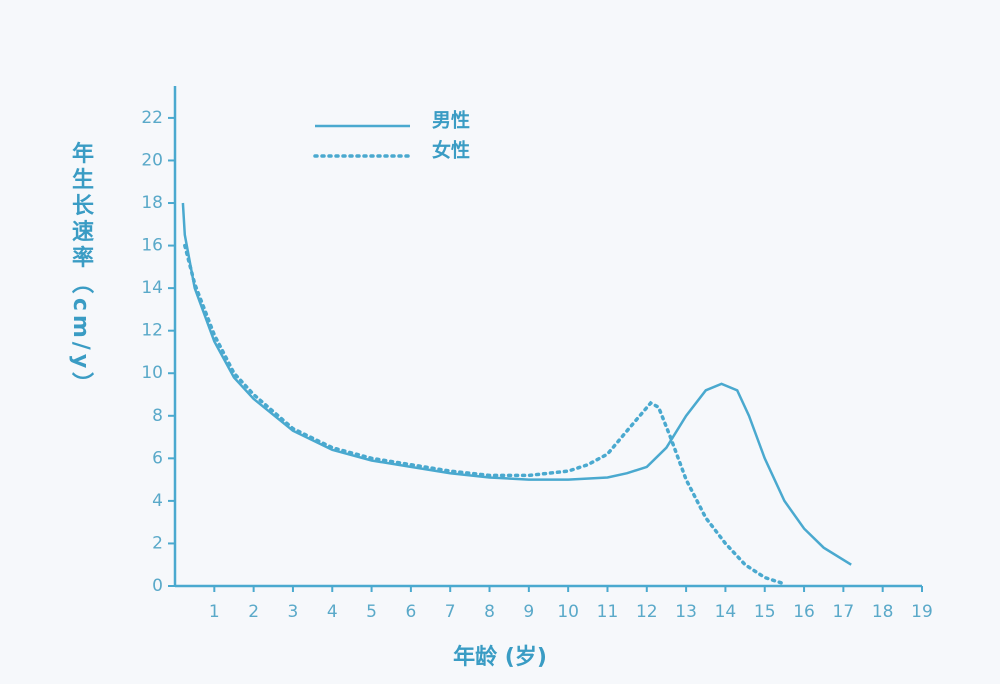 This screenshot has width=1000, height=684. What do you see at coordinates (293, 612) in the screenshot?
I see `x-tick-label: 3` at bounding box center [293, 612].